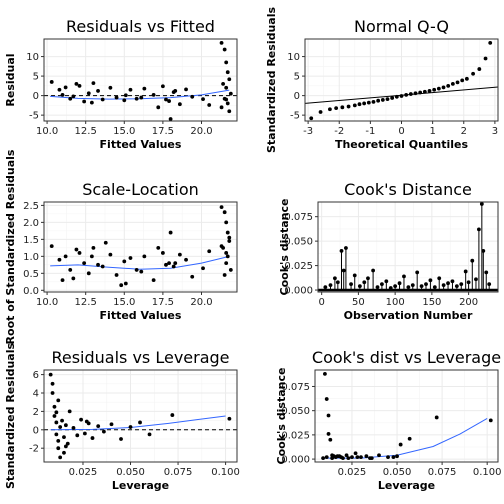  Describe the element at coordinates (495, 131) in the screenshot. I see `x-tick-label: 3` at that location.